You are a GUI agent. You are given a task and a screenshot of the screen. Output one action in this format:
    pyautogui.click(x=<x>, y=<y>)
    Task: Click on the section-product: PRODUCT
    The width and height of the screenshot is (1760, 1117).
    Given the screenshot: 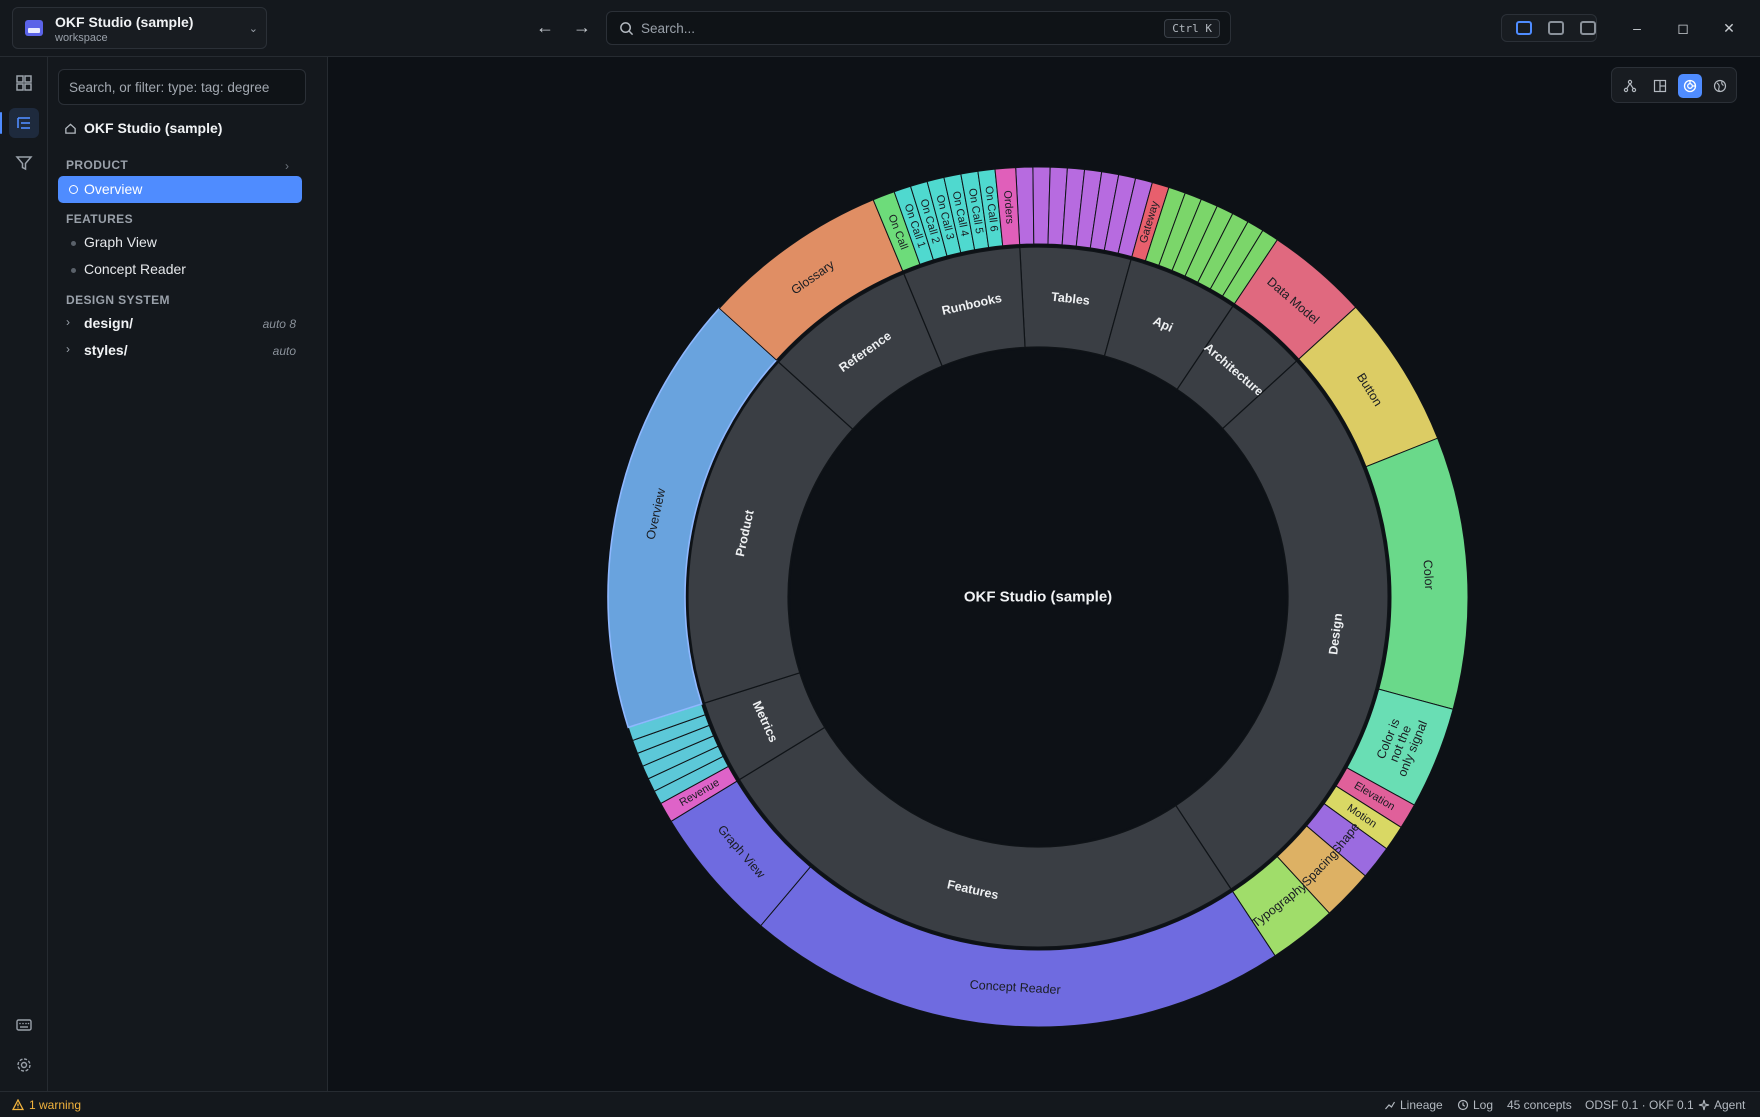 What is the action you would take?
    pyautogui.click(x=97, y=165)
    